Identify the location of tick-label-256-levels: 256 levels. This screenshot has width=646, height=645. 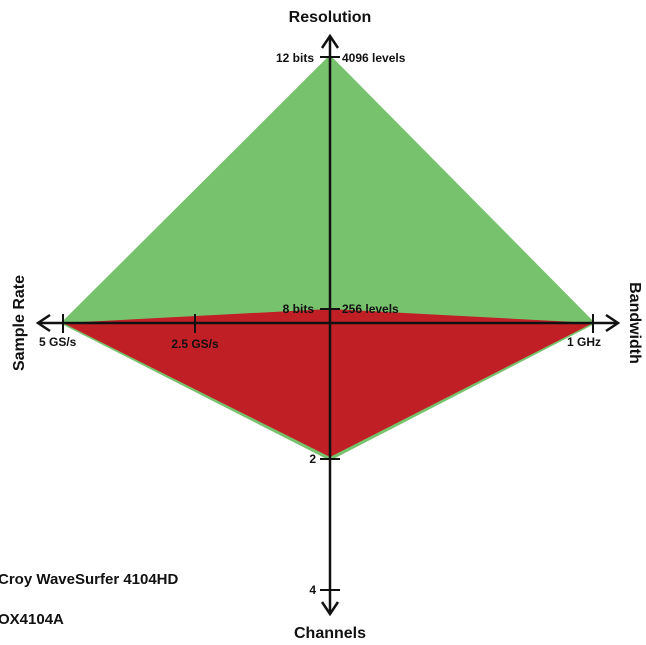
(370, 309).